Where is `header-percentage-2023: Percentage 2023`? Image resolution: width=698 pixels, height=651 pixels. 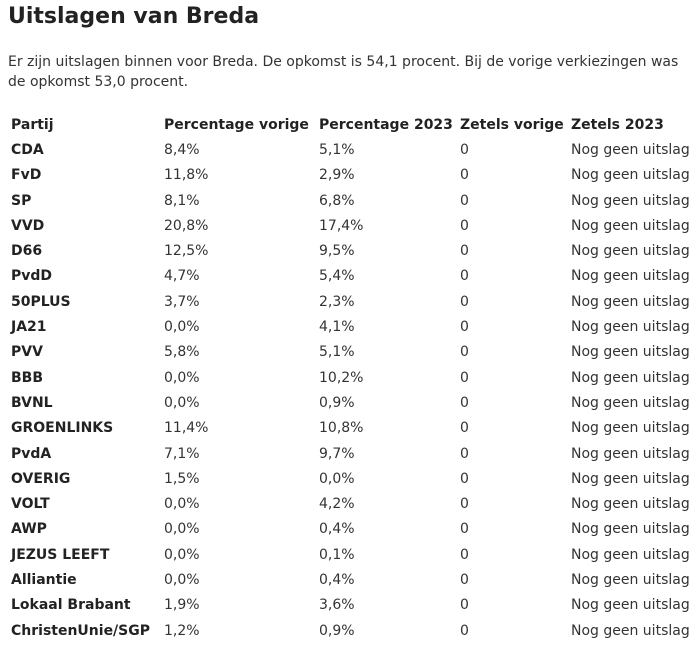
header-percentage-2023: Percentage 2023 is located at coordinates (386, 124).